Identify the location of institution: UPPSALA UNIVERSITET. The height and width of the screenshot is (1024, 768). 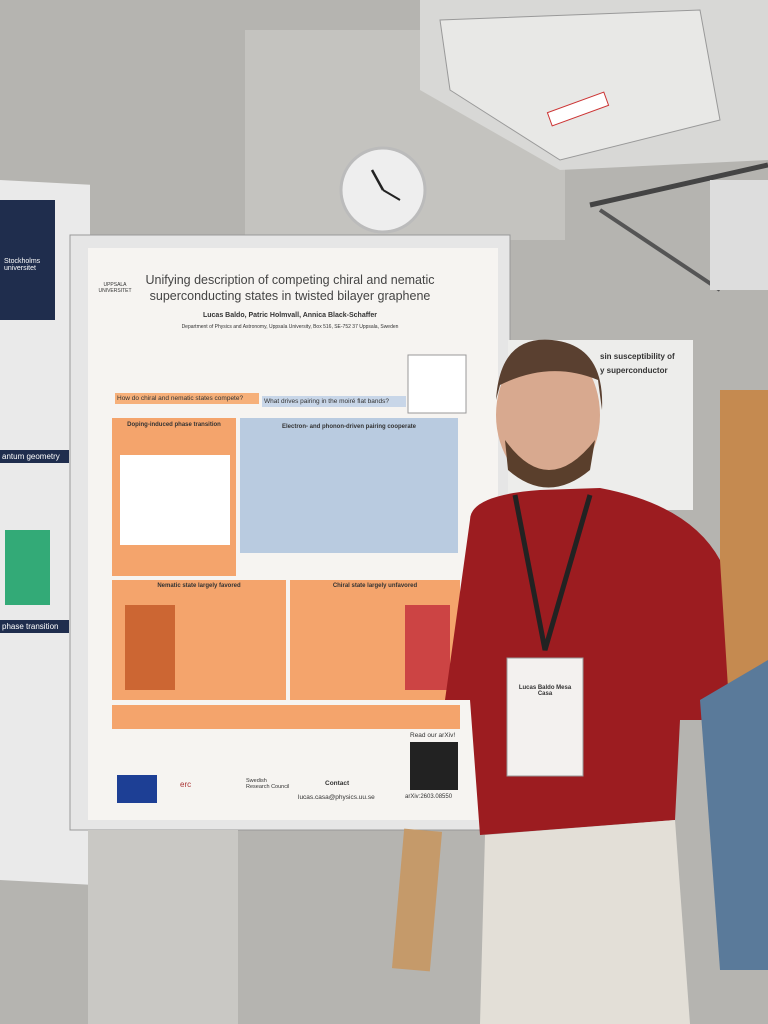
(115, 288).